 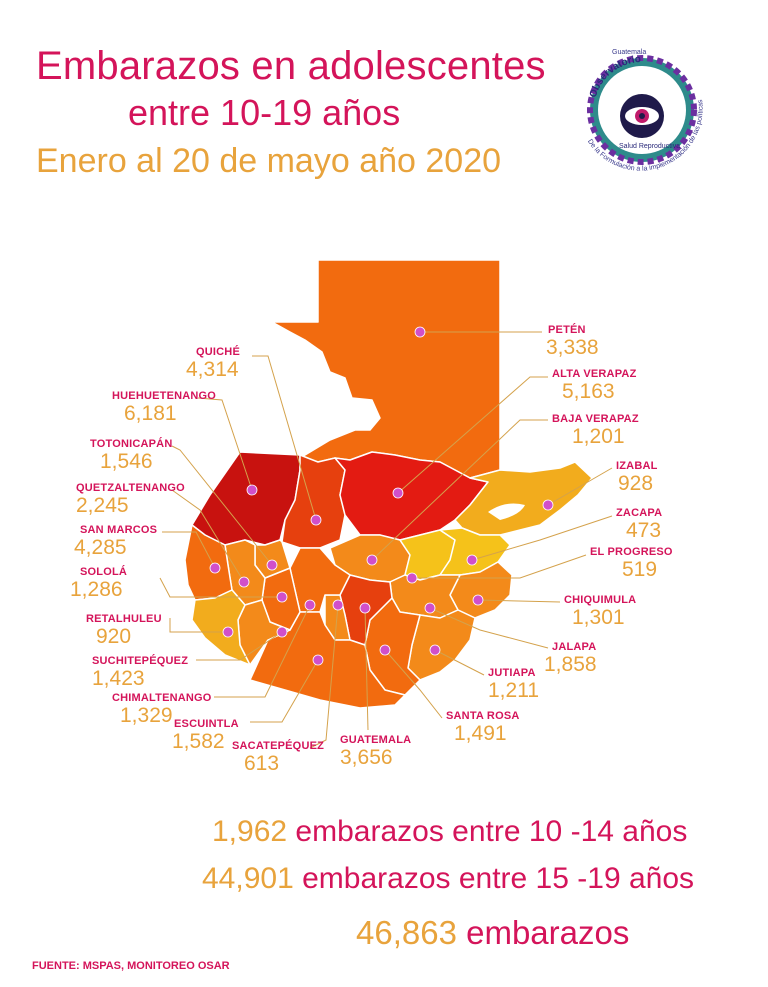 I want to click on label-totonicapan-value: 1,546, so click(x=126, y=461).